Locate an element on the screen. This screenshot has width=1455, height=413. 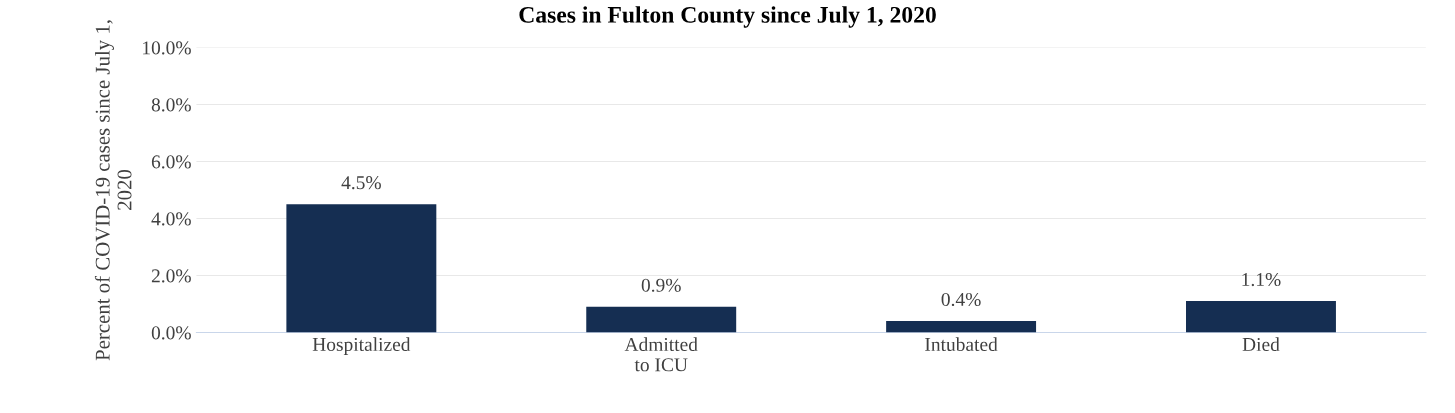
y-tick-label: 0.0% is located at coordinates (171, 333).